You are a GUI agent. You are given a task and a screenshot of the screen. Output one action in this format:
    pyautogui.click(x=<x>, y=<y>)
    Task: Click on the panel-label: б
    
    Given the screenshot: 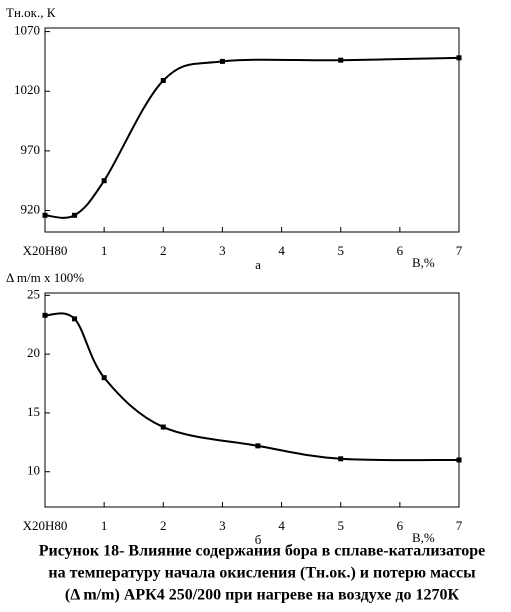 What is the action you would take?
    pyautogui.click(x=258, y=539)
    